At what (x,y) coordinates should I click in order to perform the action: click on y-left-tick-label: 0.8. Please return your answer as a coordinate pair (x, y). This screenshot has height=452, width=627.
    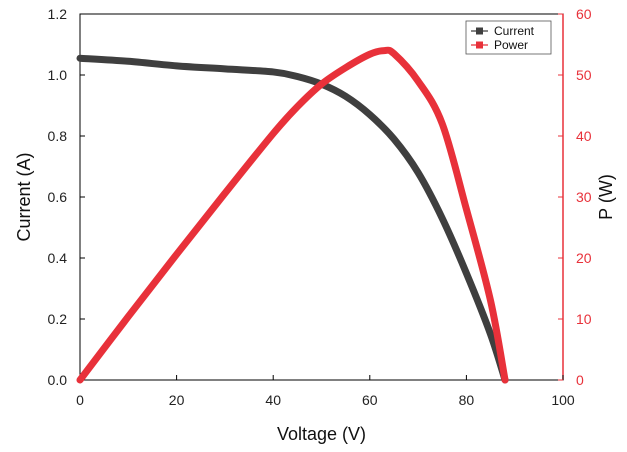
    Looking at the image, I should click on (58, 136).